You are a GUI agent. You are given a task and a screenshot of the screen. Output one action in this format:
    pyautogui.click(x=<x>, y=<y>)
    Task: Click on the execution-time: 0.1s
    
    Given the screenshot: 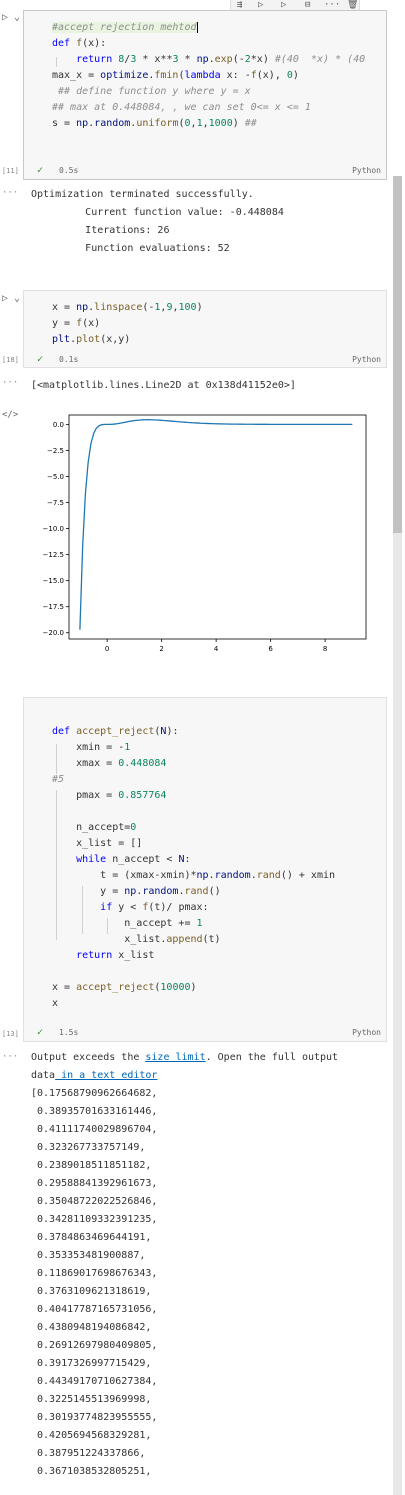 What is the action you would take?
    pyautogui.click(x=69, y=359)
    